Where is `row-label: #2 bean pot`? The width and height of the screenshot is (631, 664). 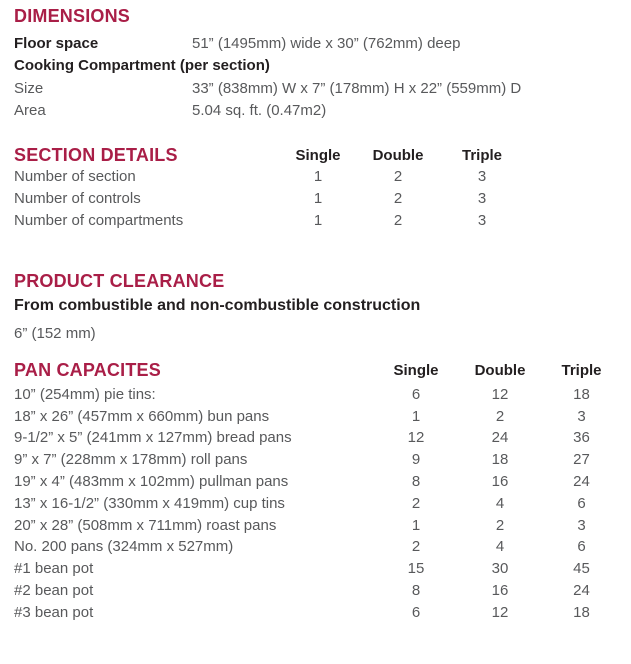 row-label: #2 bean pot is located at coordinates (54, 591).